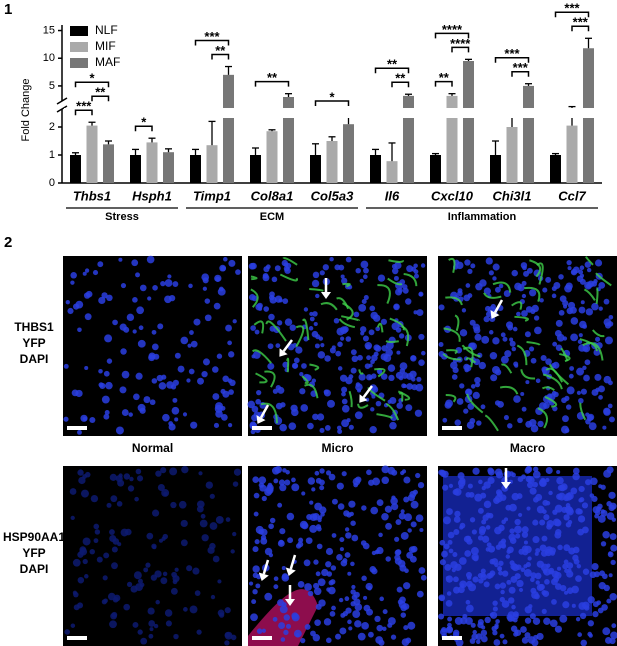 This screenshot has width=617, height=646. I want to click on arrow-shaft, so click(266, 567).